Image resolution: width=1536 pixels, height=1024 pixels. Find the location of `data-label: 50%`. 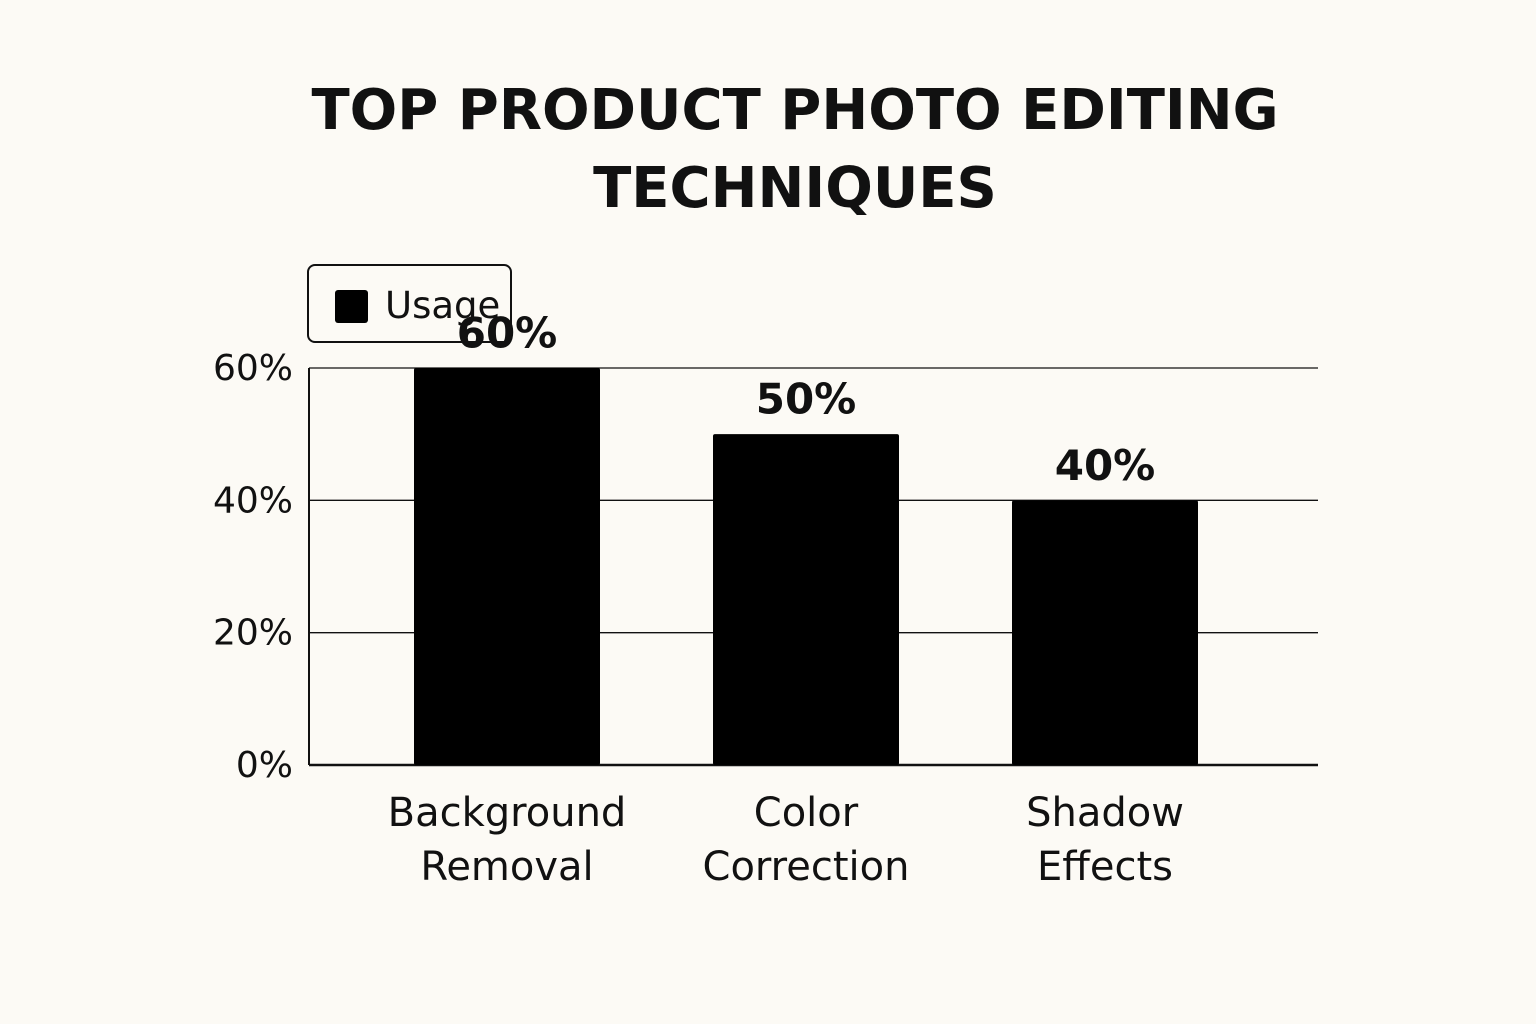

data-label: 50% is located at coordinates (806, 399).